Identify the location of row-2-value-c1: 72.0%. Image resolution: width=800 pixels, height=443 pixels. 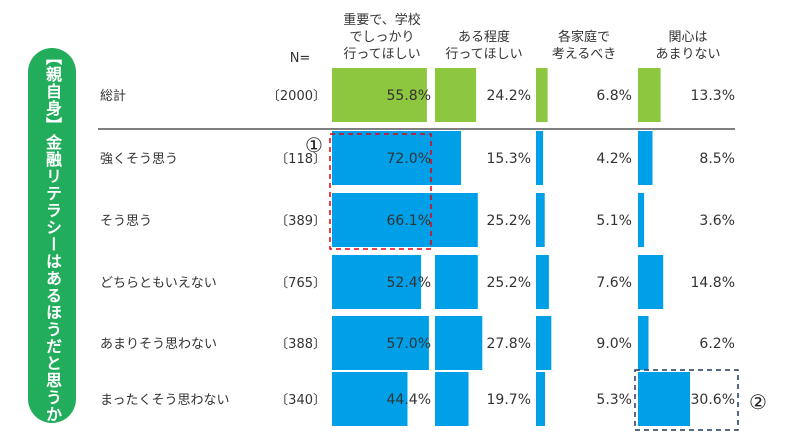
(409, 159).